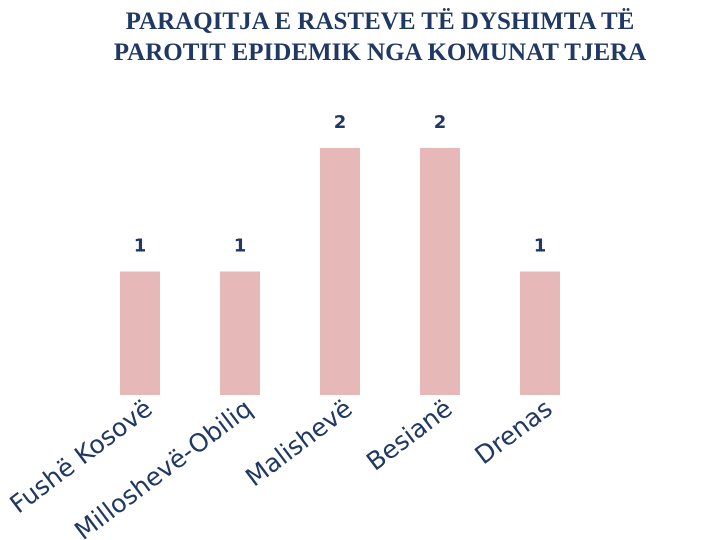  I want to click on x-tick-label: Milloshevë-Obiliq, so click(163, 467).